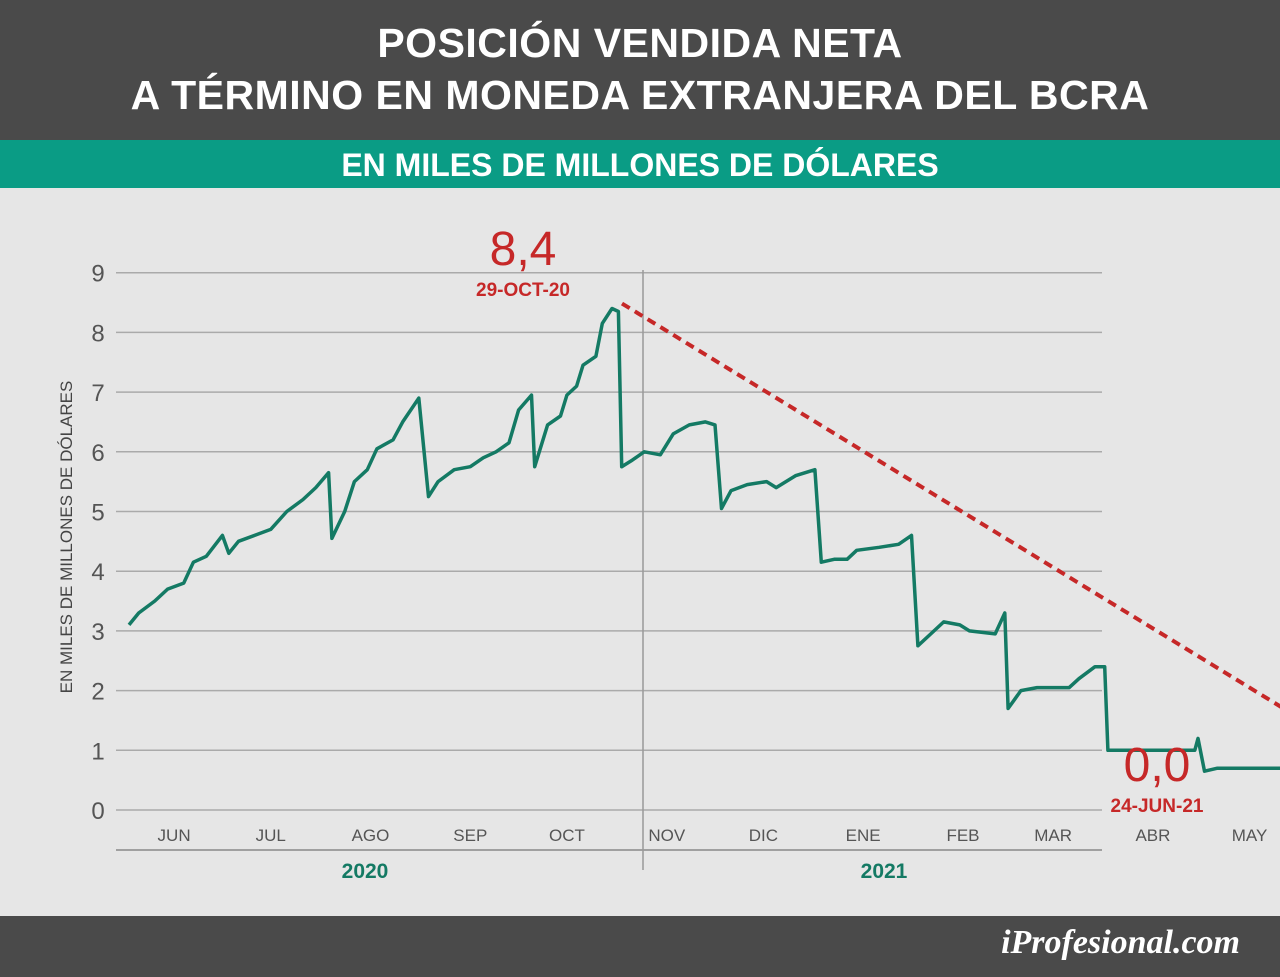 This screenshot has height=977, width=1280. Describe the element at coordinates (97, 692) in the screenshot. I see `y-tick-label: 2` at that location.